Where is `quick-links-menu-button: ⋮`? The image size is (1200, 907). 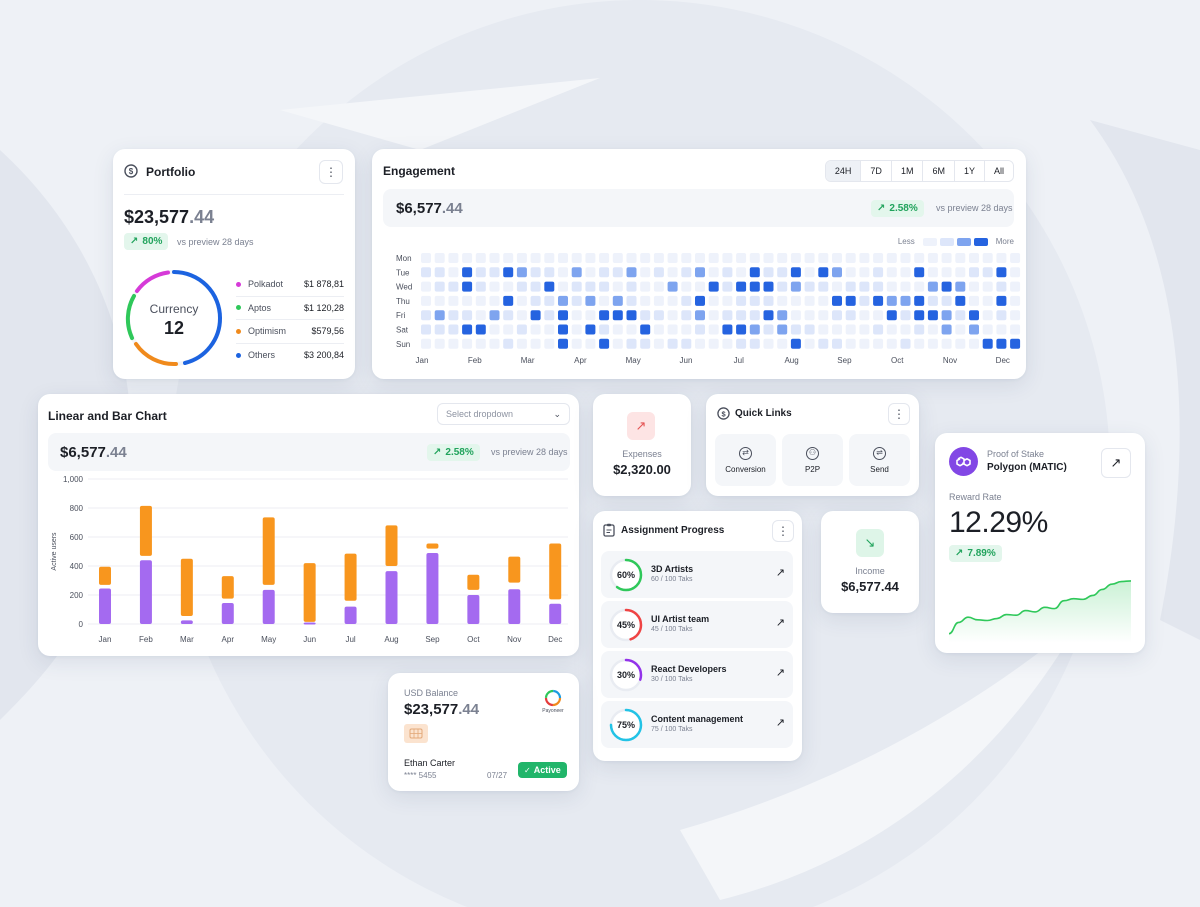 quick-links-menu-button: ⋮ is located at coordinates (899, 414).